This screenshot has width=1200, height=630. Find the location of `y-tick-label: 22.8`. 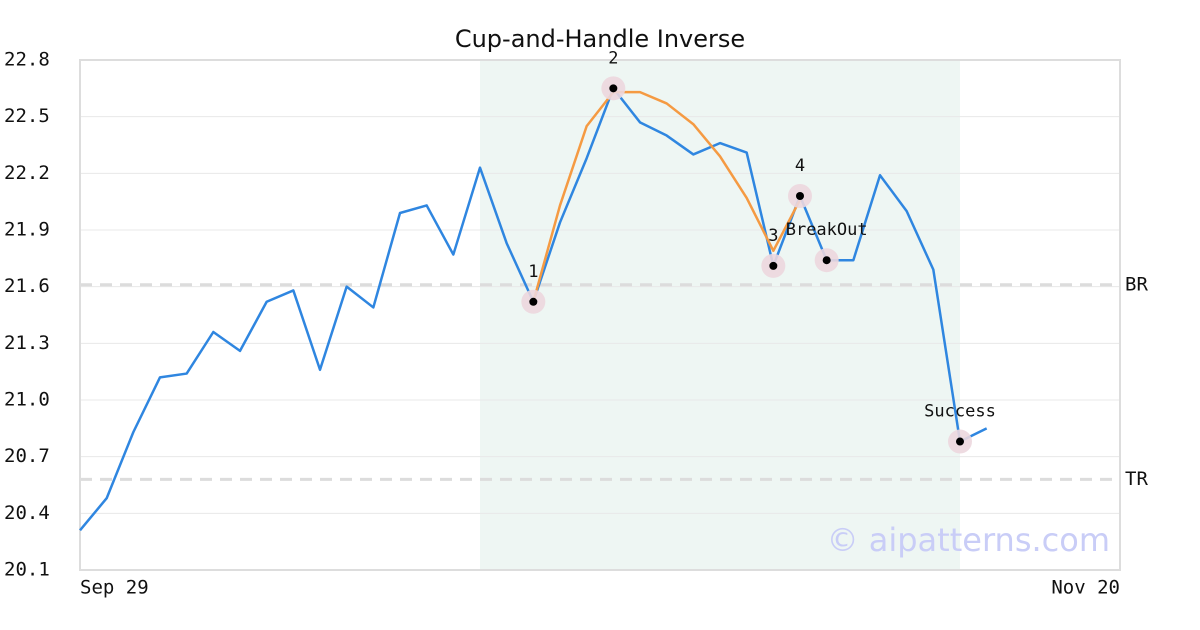

y-tick-label: 22.8 is located at coordinates (27, 60).